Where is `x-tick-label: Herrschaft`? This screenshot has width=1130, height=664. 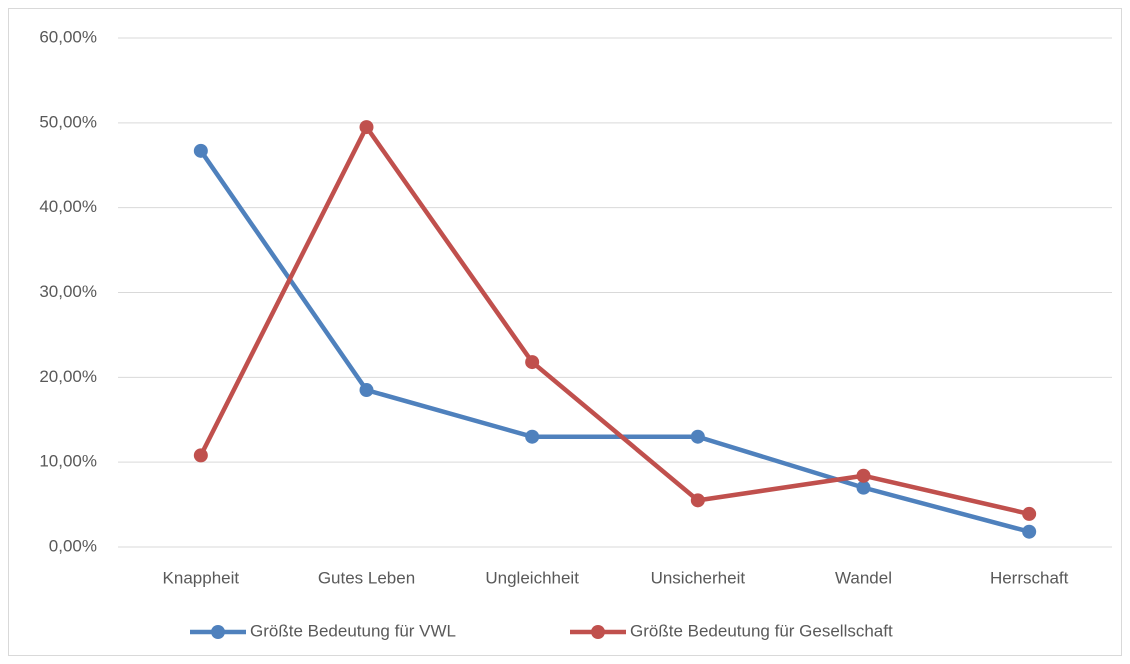 x-tick-label: Herrschaft is located at coordinates (1029, 577).